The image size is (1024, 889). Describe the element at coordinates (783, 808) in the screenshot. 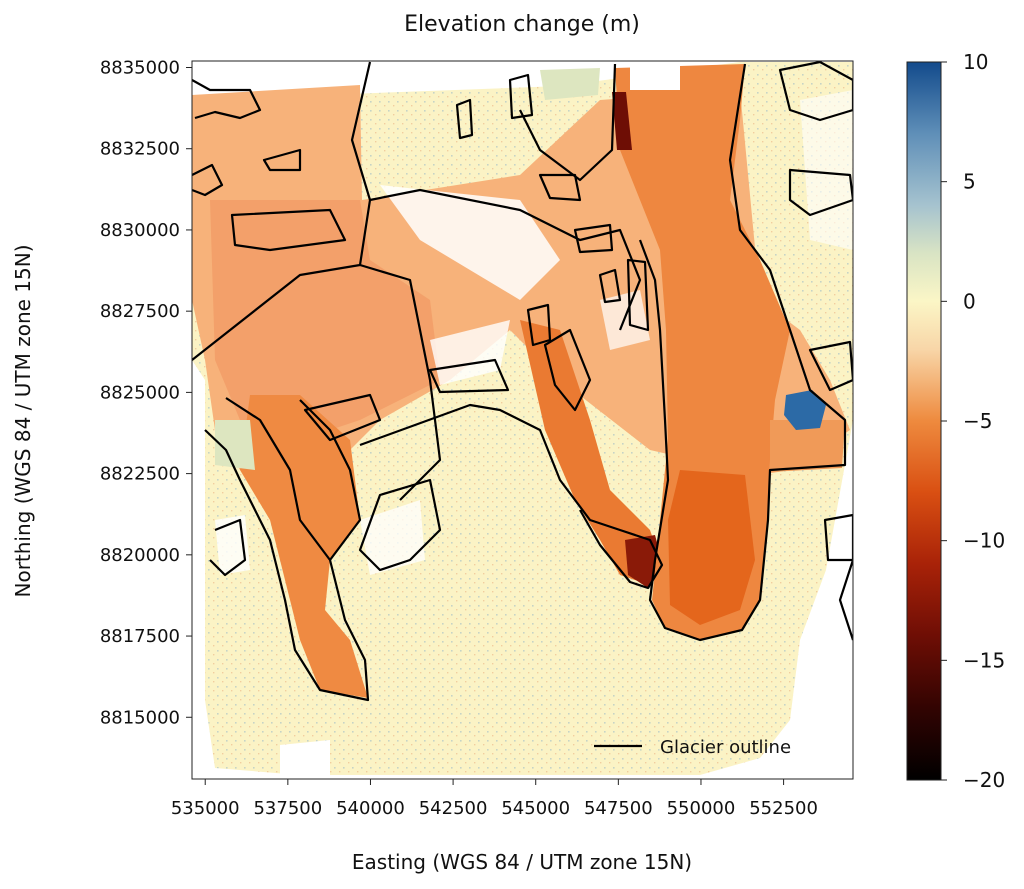

I see `x-tick-label: 552500` at that location.